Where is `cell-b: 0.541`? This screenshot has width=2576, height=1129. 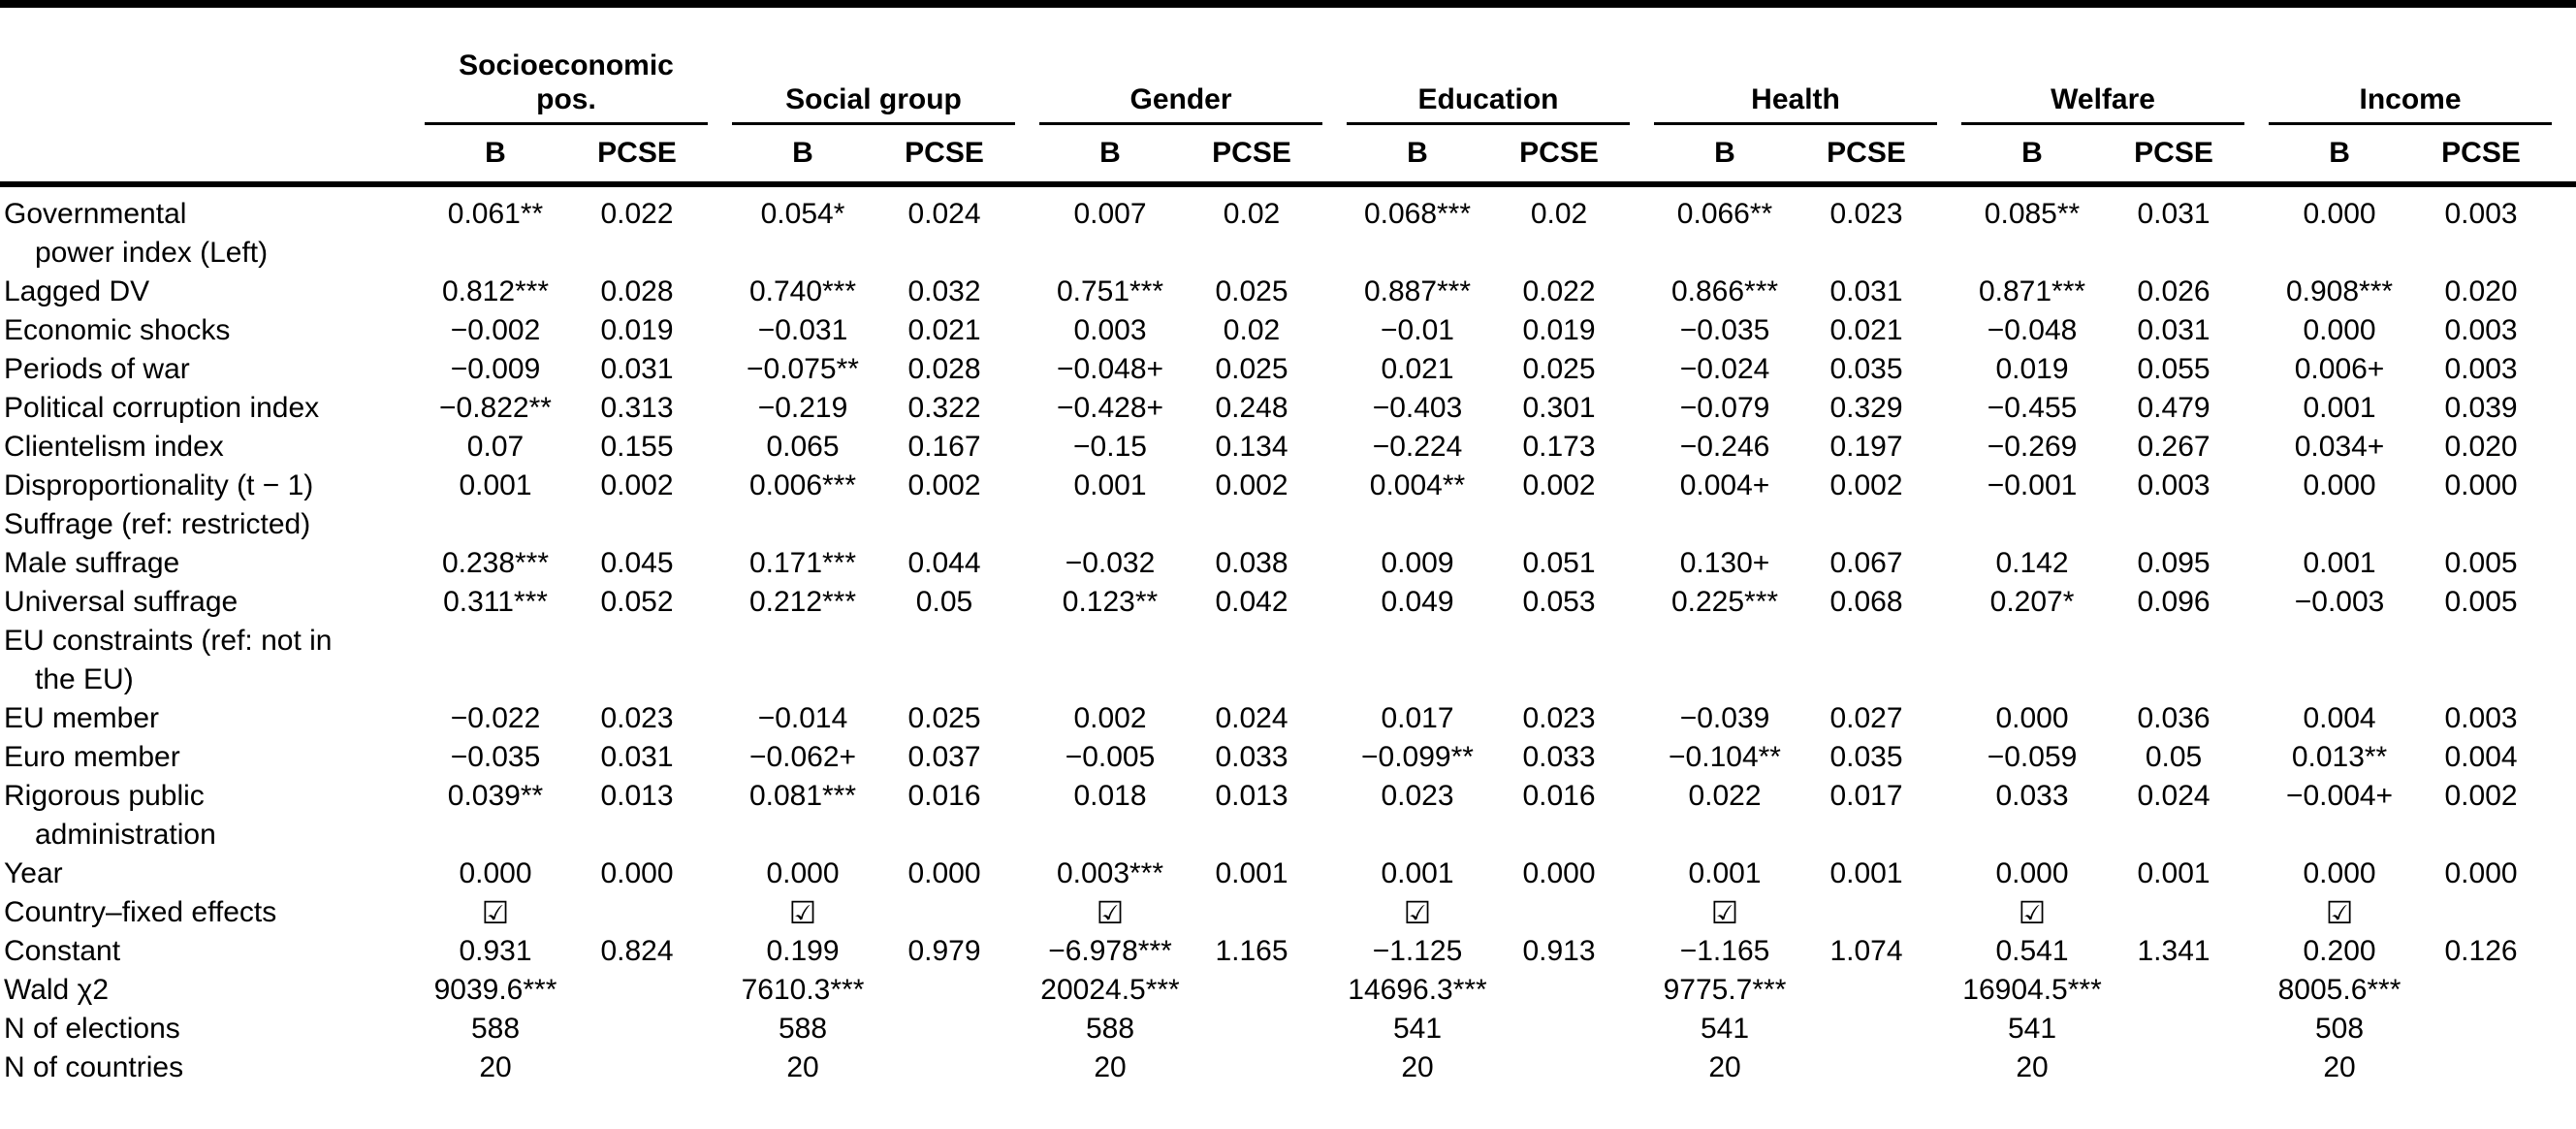 cell-b: 0.541 is located at coordinates (2032, 951).